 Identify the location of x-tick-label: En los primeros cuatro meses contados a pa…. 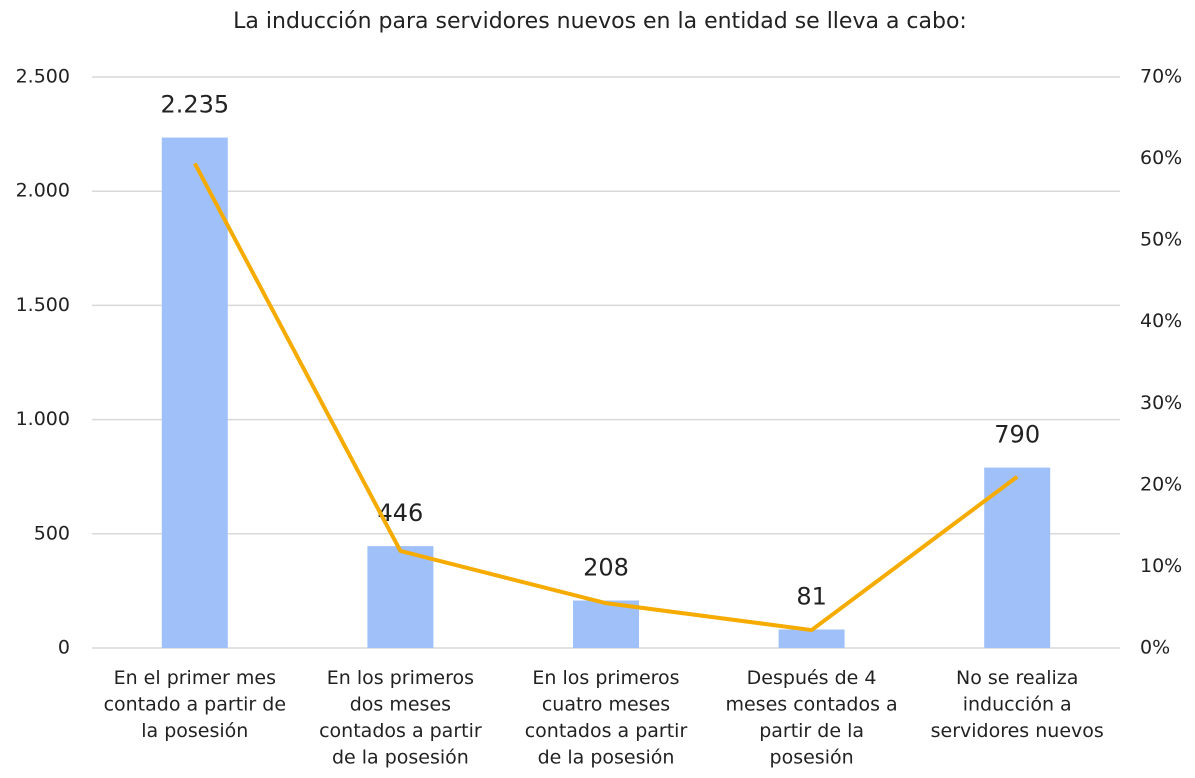
(606, 718).